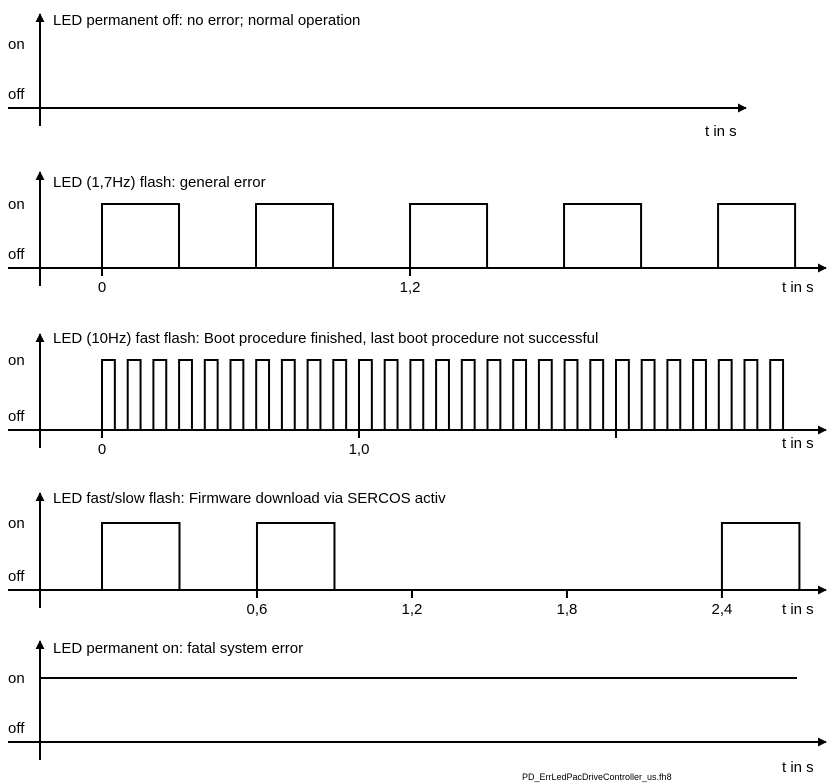  What do you see at coordinates (597, 777) in the screenshot?
I see `footer-filename: PD_ErrLedPacDriveController_us.fh8` at bounding box center [597, 777].